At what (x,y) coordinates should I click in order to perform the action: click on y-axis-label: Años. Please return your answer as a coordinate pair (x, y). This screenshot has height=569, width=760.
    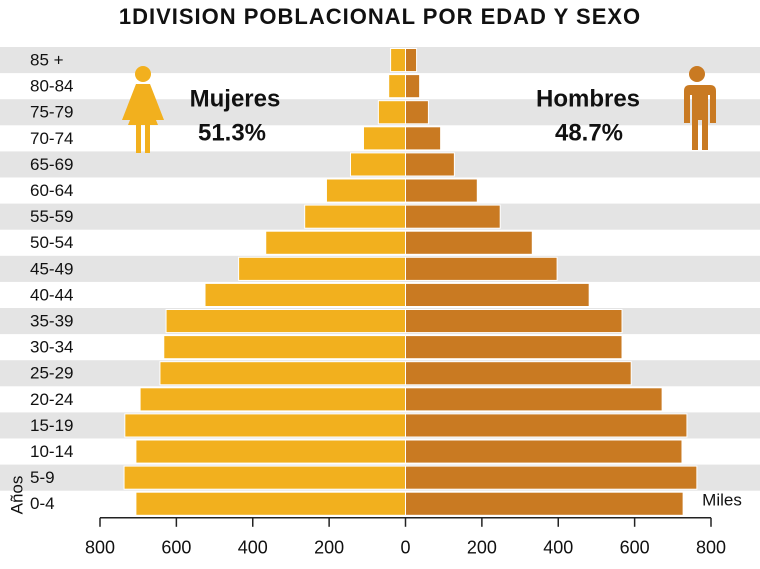
    Looking at the image, I should click on (16, 495).